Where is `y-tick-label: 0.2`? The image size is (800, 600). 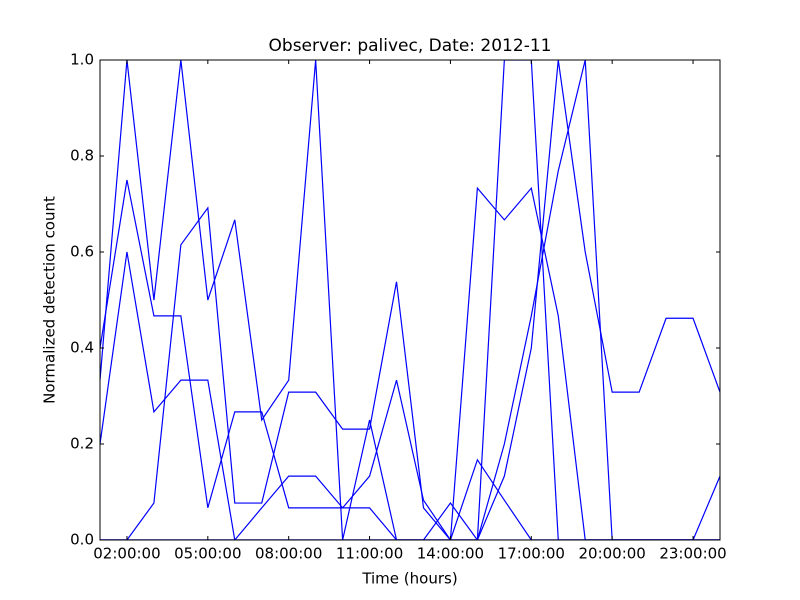
y-tick-label: 0.2 is located at coordinates (82, 444).